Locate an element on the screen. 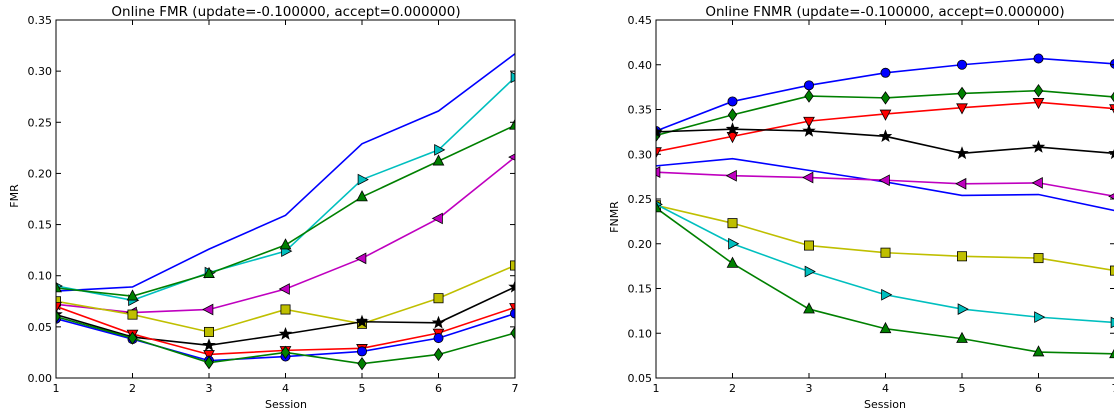 Image resolution: width=1114 pixels, height=414 pixels. fnmr-x-tick-label: 1 is located at coordinates (656, 388).